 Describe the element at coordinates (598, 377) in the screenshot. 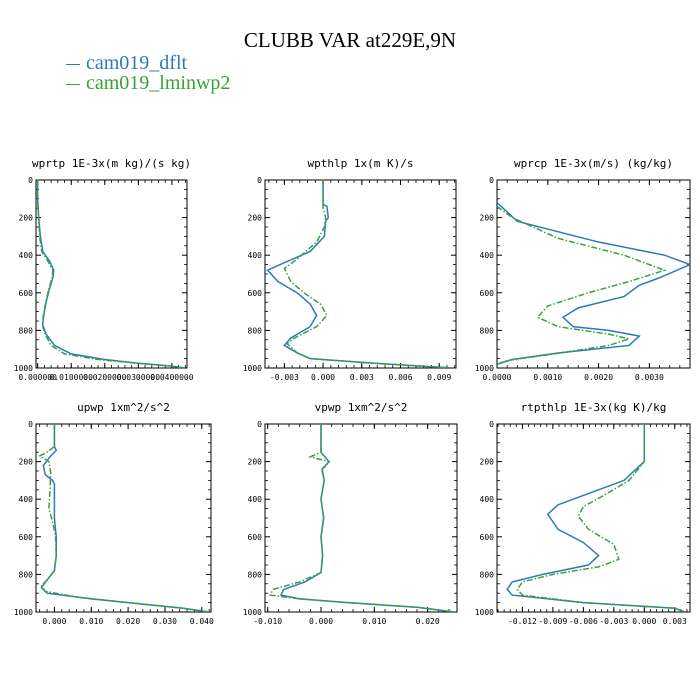

I see `x-tick-label: 0.0020` at that location.